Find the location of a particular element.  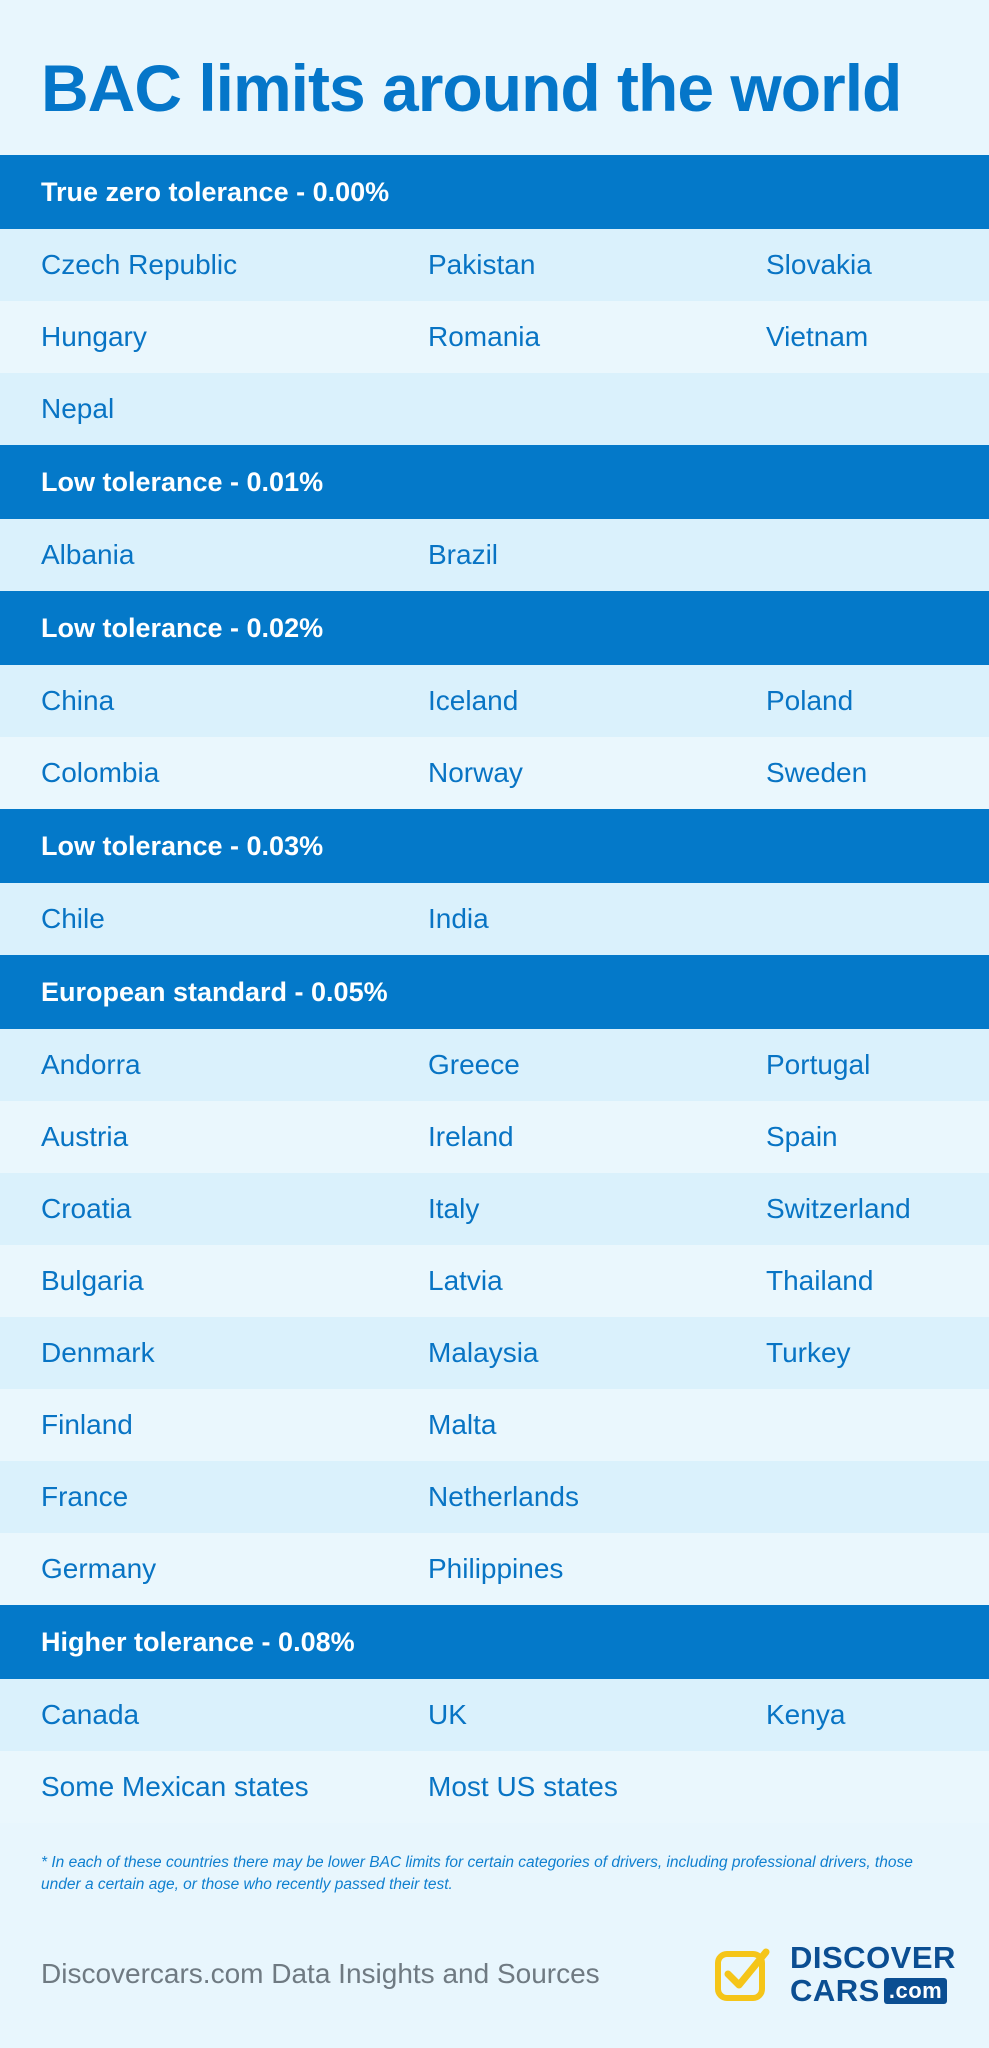

country-cell: Chile is located at coordinates (73, 918).